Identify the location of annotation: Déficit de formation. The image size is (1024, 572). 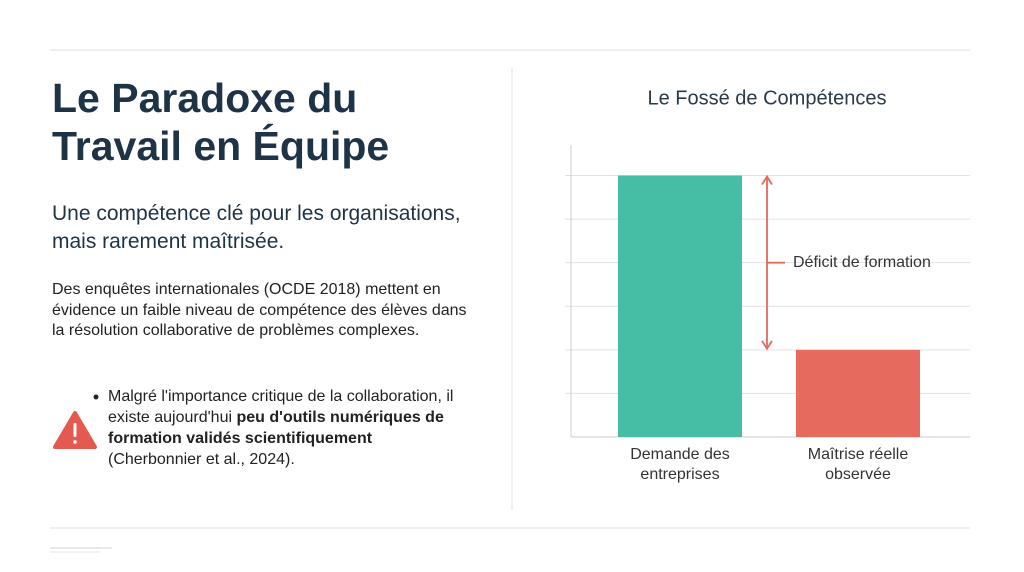
(862, 262).